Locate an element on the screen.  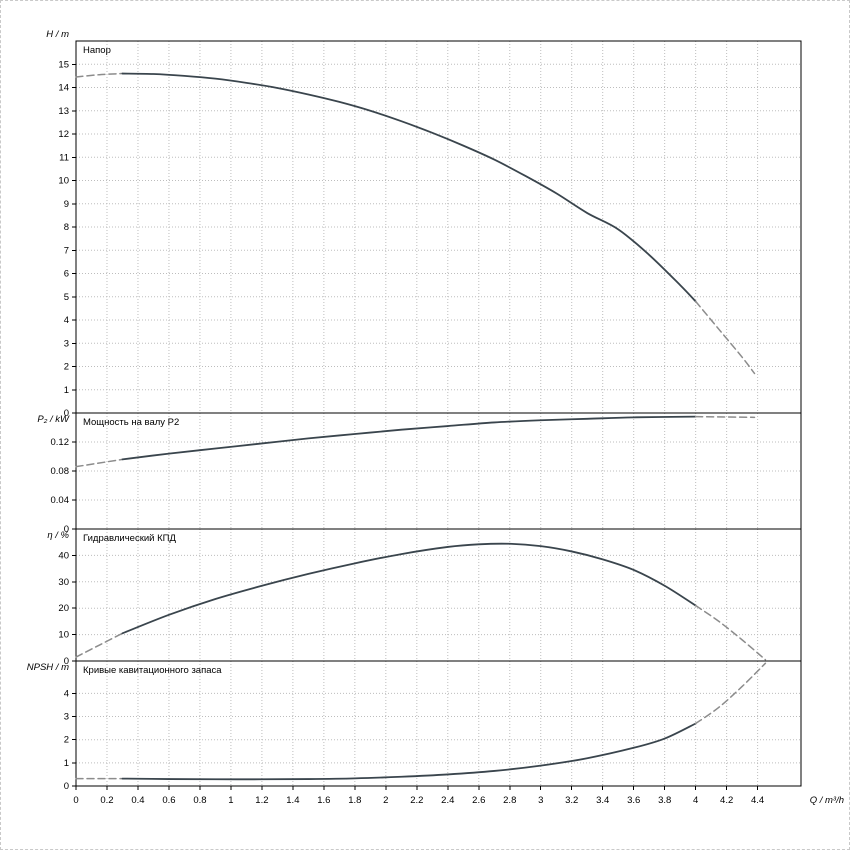
x-tick-label: 2.6 is located at coordinates (478, 800).